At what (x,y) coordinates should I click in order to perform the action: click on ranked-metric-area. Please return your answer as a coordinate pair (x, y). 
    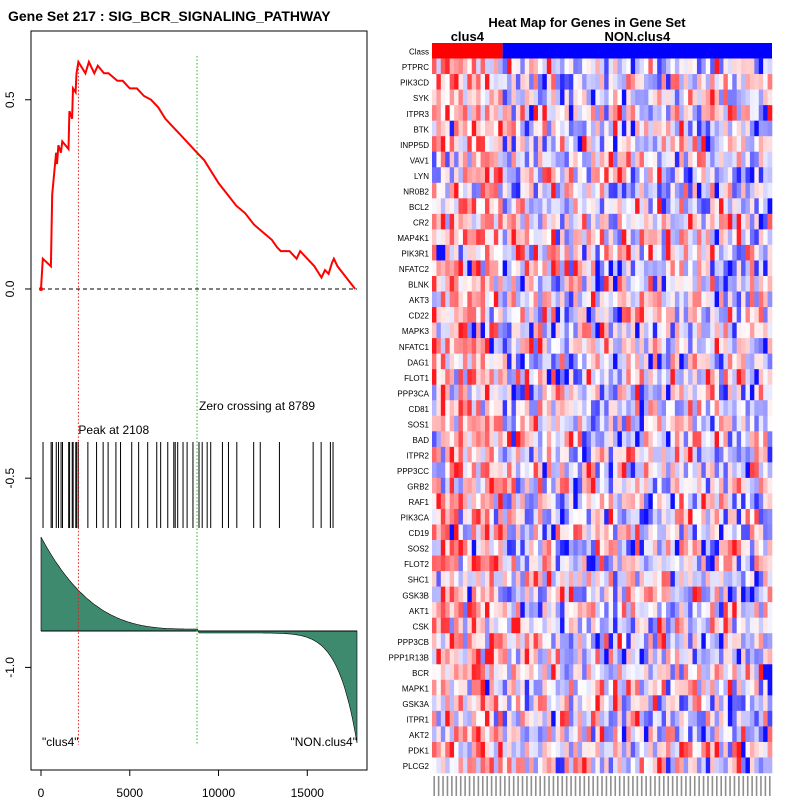
    Looking at the image, I should click on (199, 640).